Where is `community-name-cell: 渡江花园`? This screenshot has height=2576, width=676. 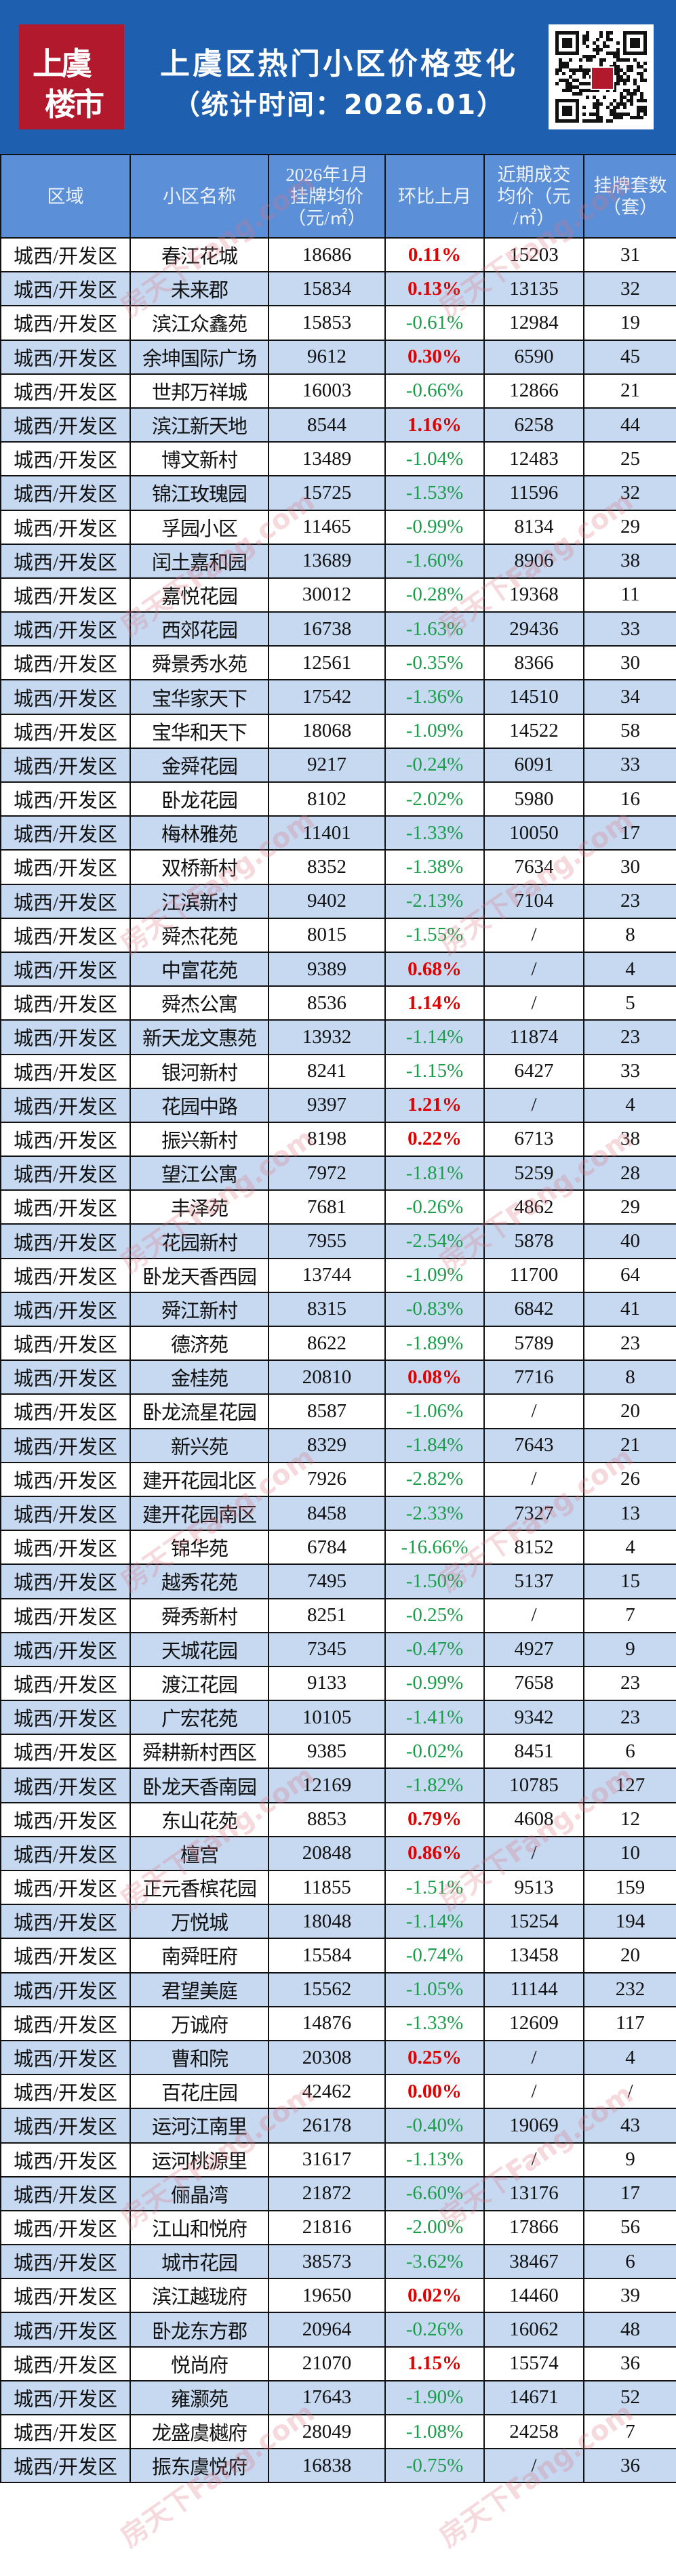
community-name-cell: 渡江花园 is located at coordinates (199, 1684).